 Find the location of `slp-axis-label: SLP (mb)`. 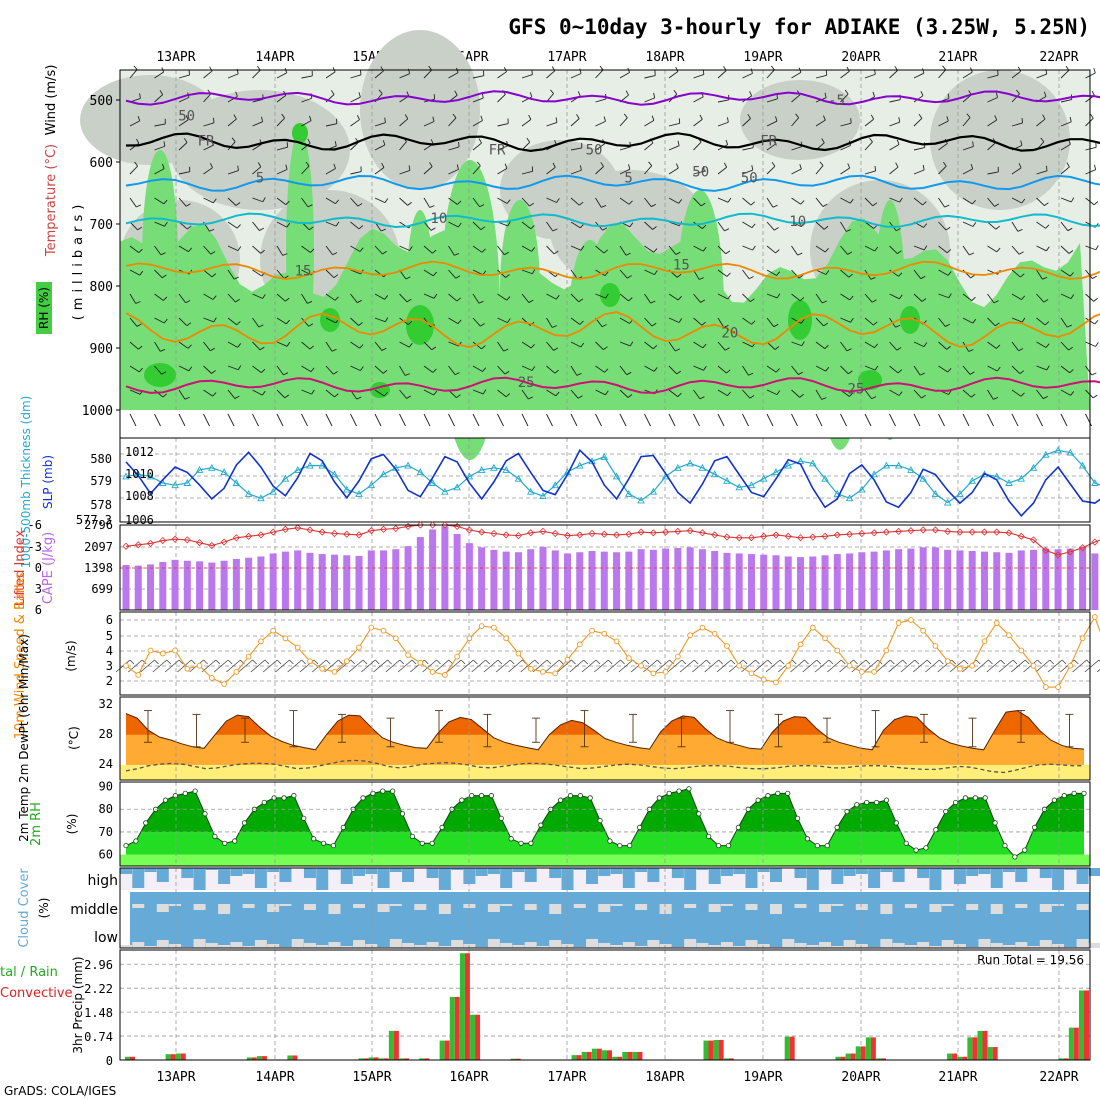

slp-axis-label: SLP (mb) is located at coordinates (48, 482).